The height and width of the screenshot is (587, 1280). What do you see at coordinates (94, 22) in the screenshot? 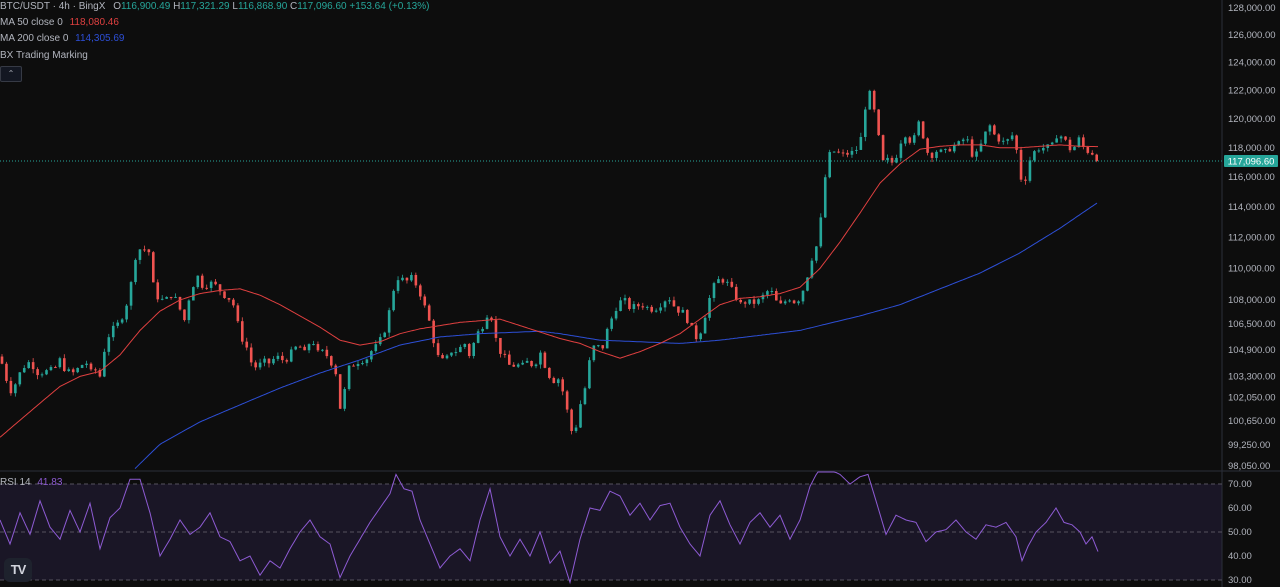
I see `ma50-value: 118,080.46` at bounding box center [94, 22].